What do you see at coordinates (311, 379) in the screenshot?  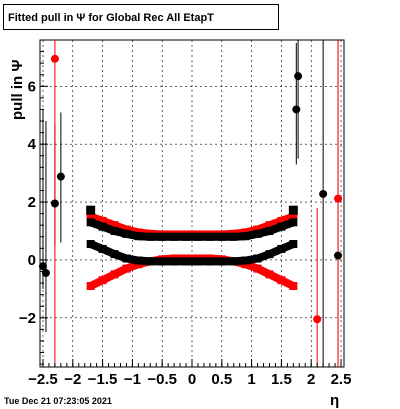 I see `x-tick-label: 2` at bounding box center [311, 379].